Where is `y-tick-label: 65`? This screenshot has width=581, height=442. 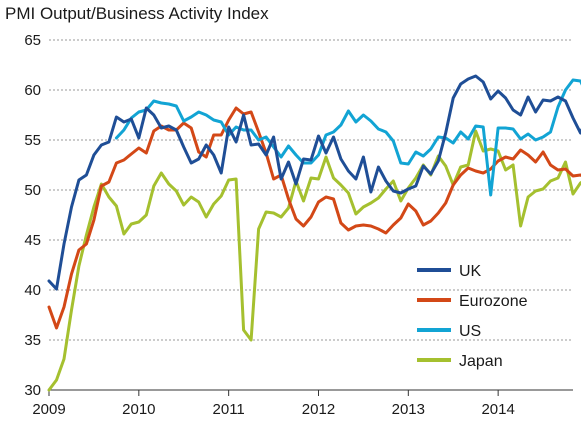
y-tick-label: 65 is located at coordinates (32, 40).